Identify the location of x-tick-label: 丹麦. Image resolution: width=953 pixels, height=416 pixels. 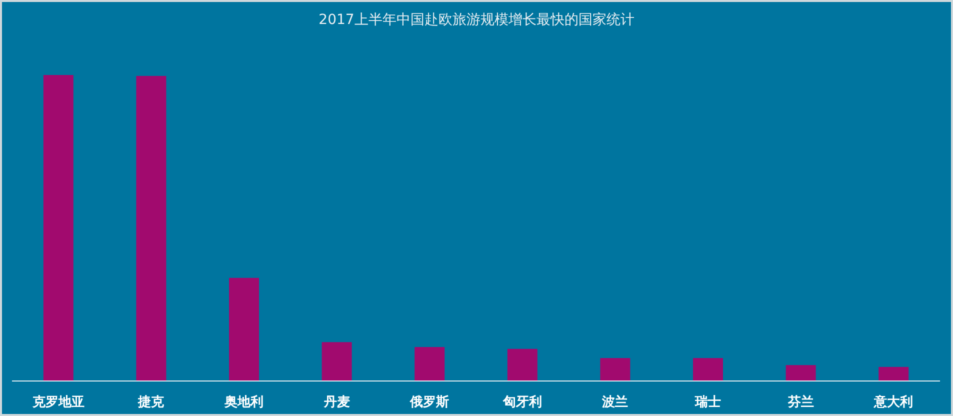
(336, 402).